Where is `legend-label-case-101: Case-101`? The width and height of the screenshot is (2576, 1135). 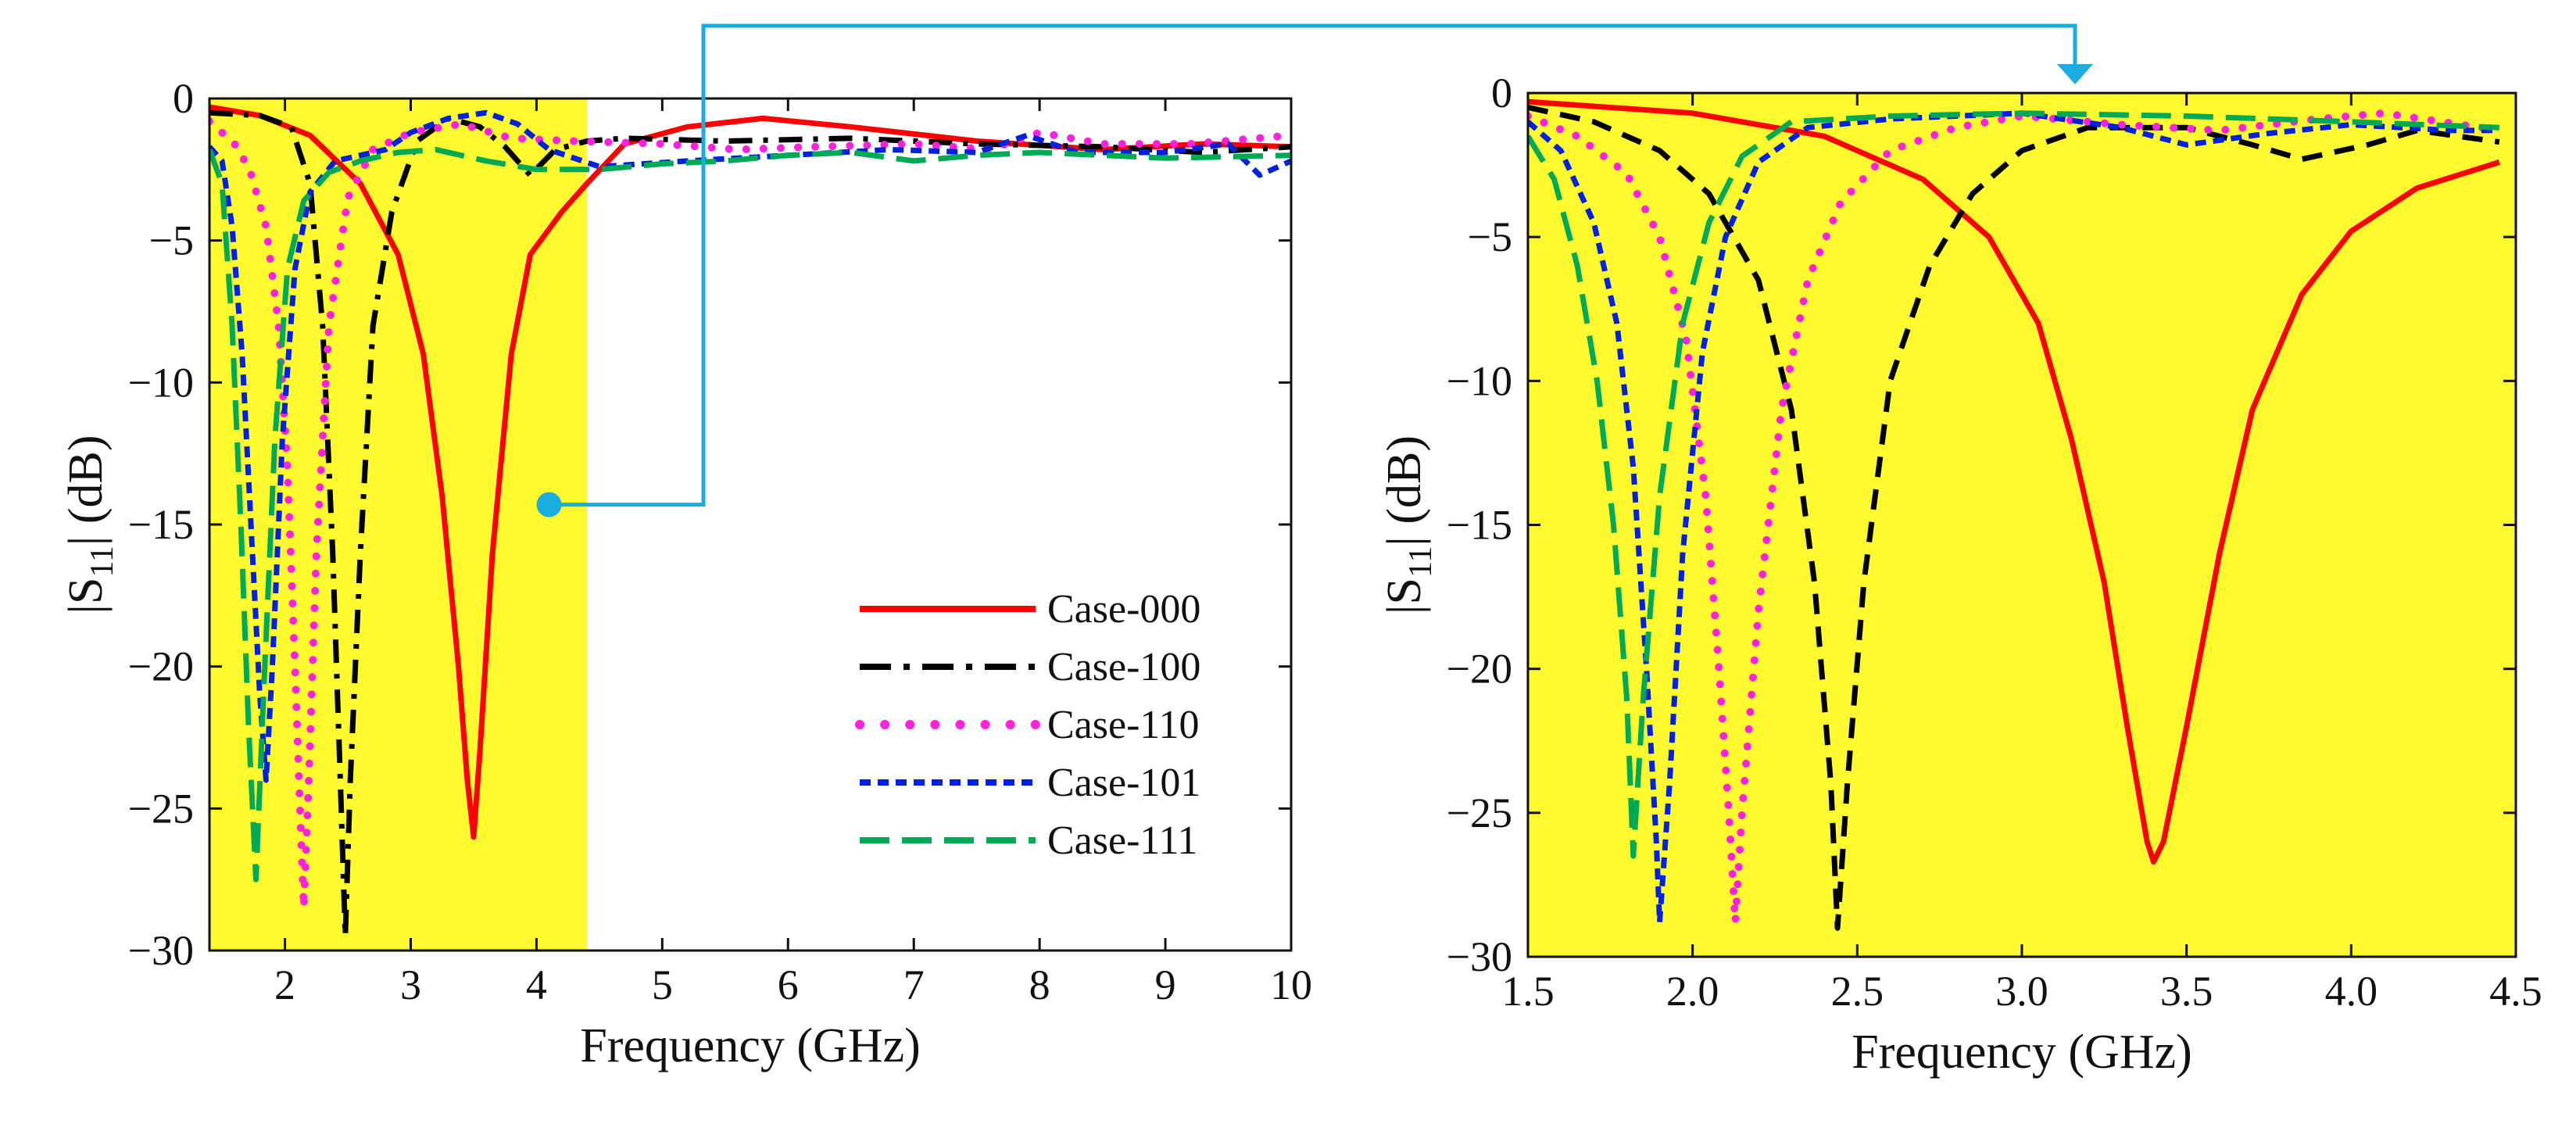 legend-label-case-101: Case-101 is located at coordinates (1123, 783).